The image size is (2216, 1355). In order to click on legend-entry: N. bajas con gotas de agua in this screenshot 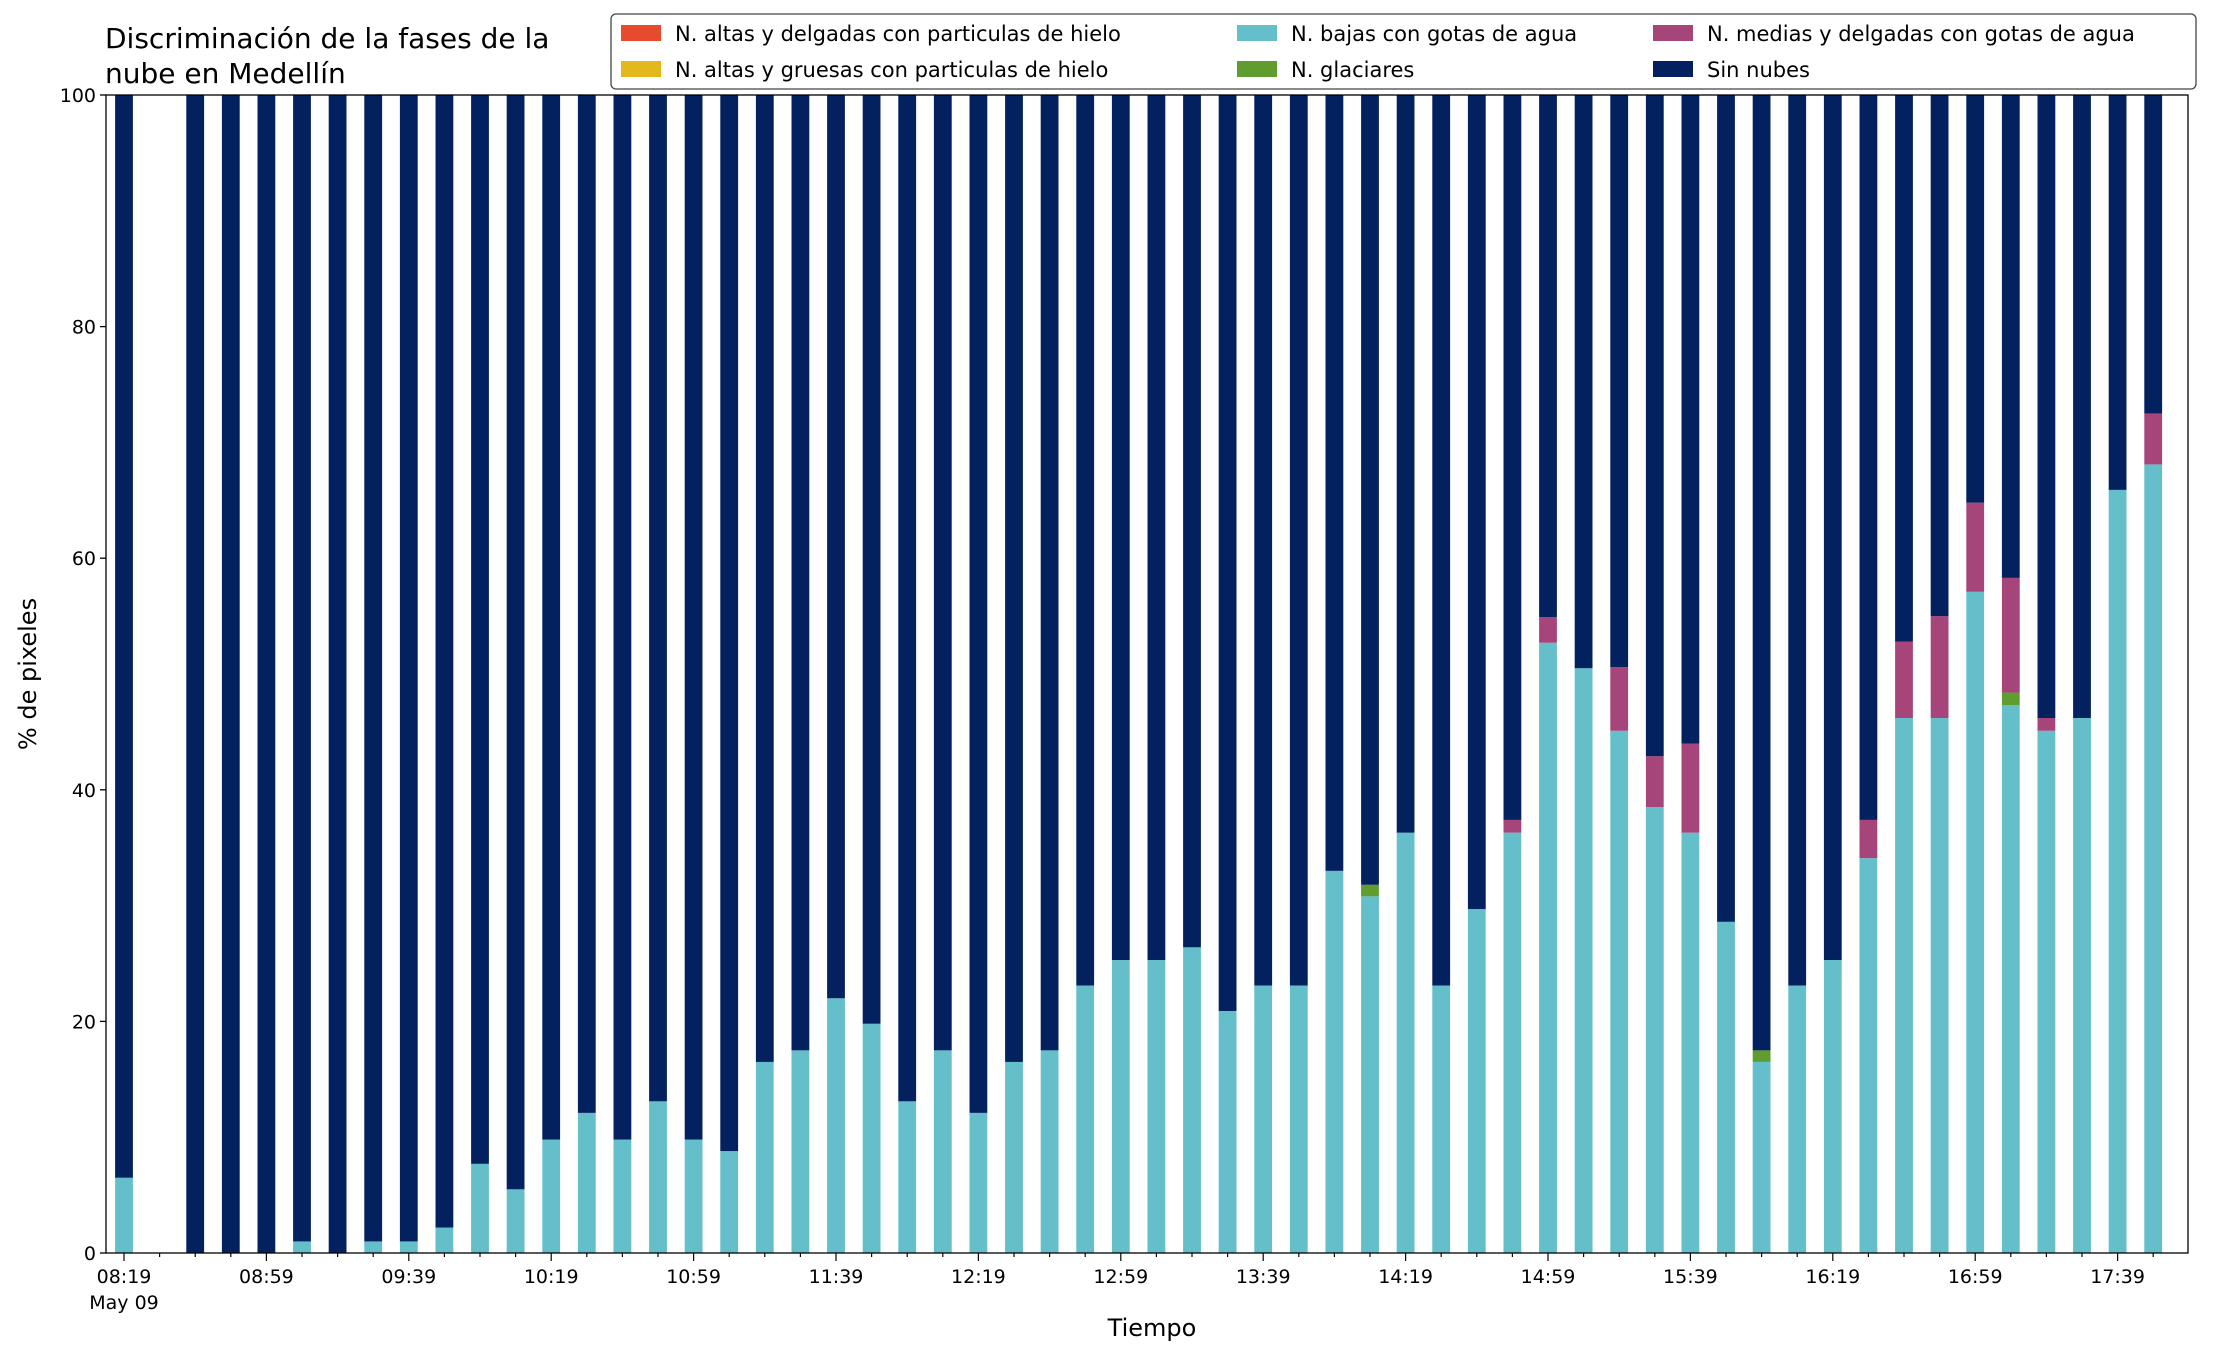, I will do `click(1407, 34)`.